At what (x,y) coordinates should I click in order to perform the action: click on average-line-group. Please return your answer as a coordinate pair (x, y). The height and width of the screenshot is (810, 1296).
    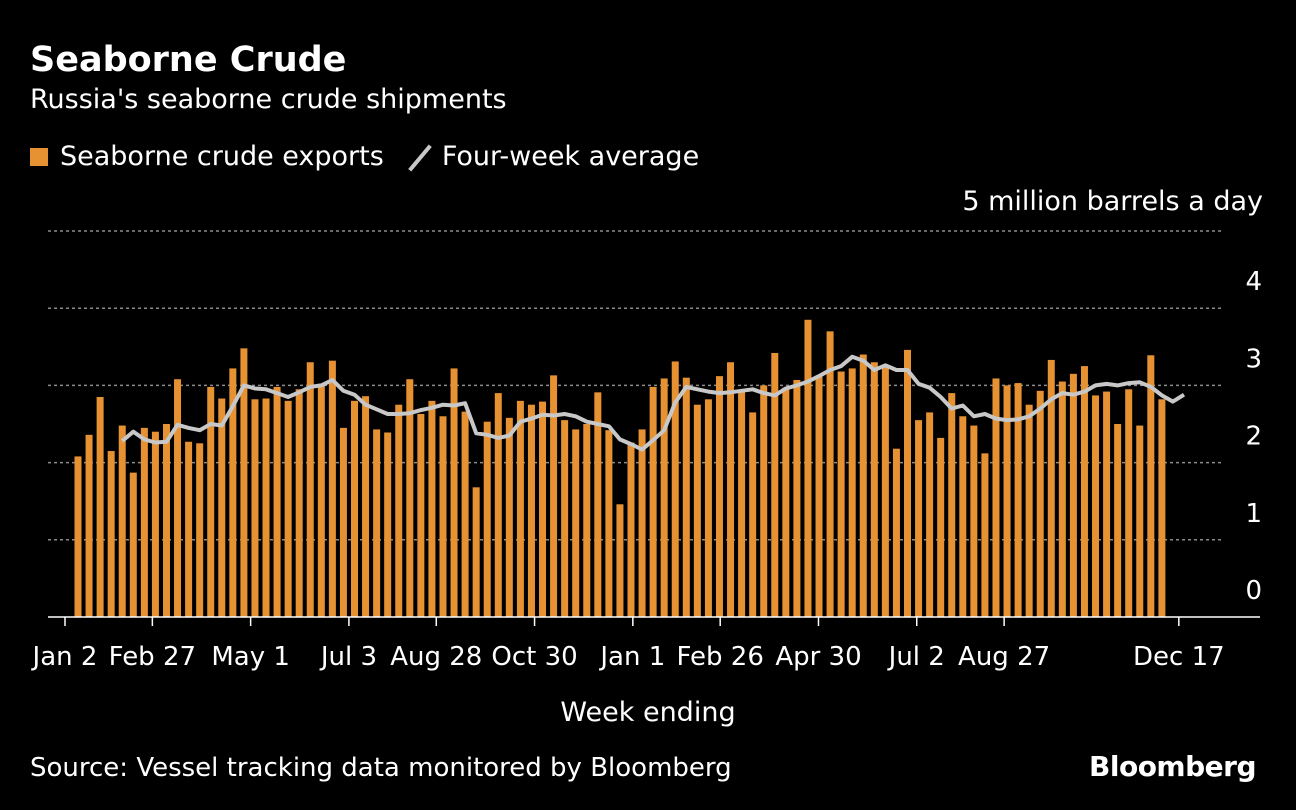
    Looking at the image, I should click on (653, 403).